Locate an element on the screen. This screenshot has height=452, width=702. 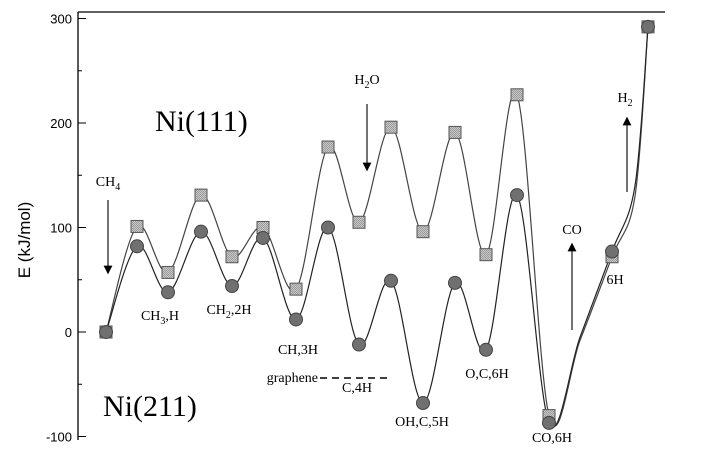
annotation-co-6h: CO,6H is located at coordinates (552, 438).